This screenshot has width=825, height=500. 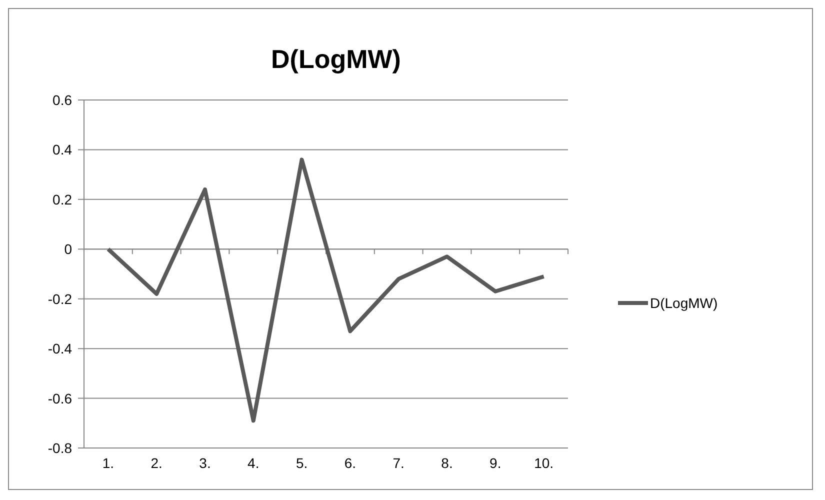 What do you see at coordinates (108, 463) in the screenshot?
I see `x-tick-label: 1.` at bounding box center [108, 463].